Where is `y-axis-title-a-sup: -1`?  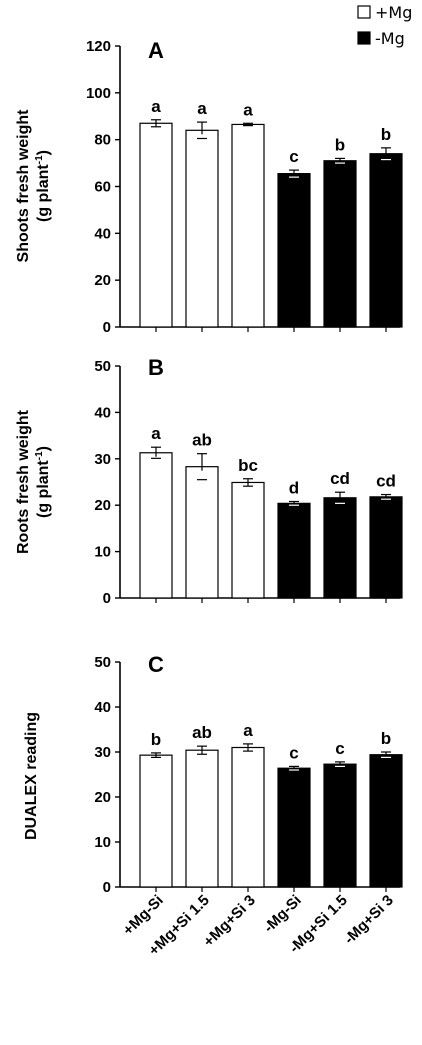
y-axis-title-a-sup: -1 is located at coordinates (39, 159).